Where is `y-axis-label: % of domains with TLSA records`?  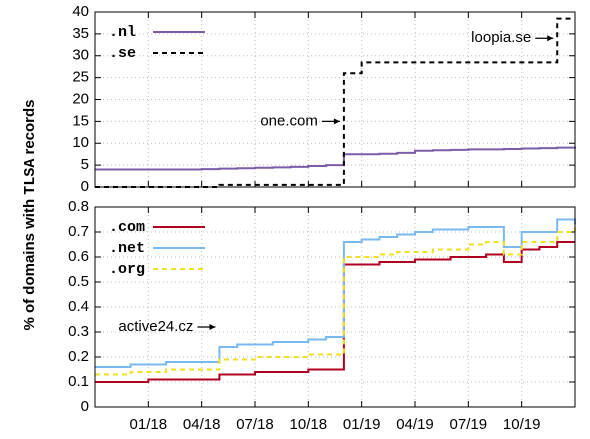
y-axis-label: % of domains with TLSA records is located at coordinates (30, 214).